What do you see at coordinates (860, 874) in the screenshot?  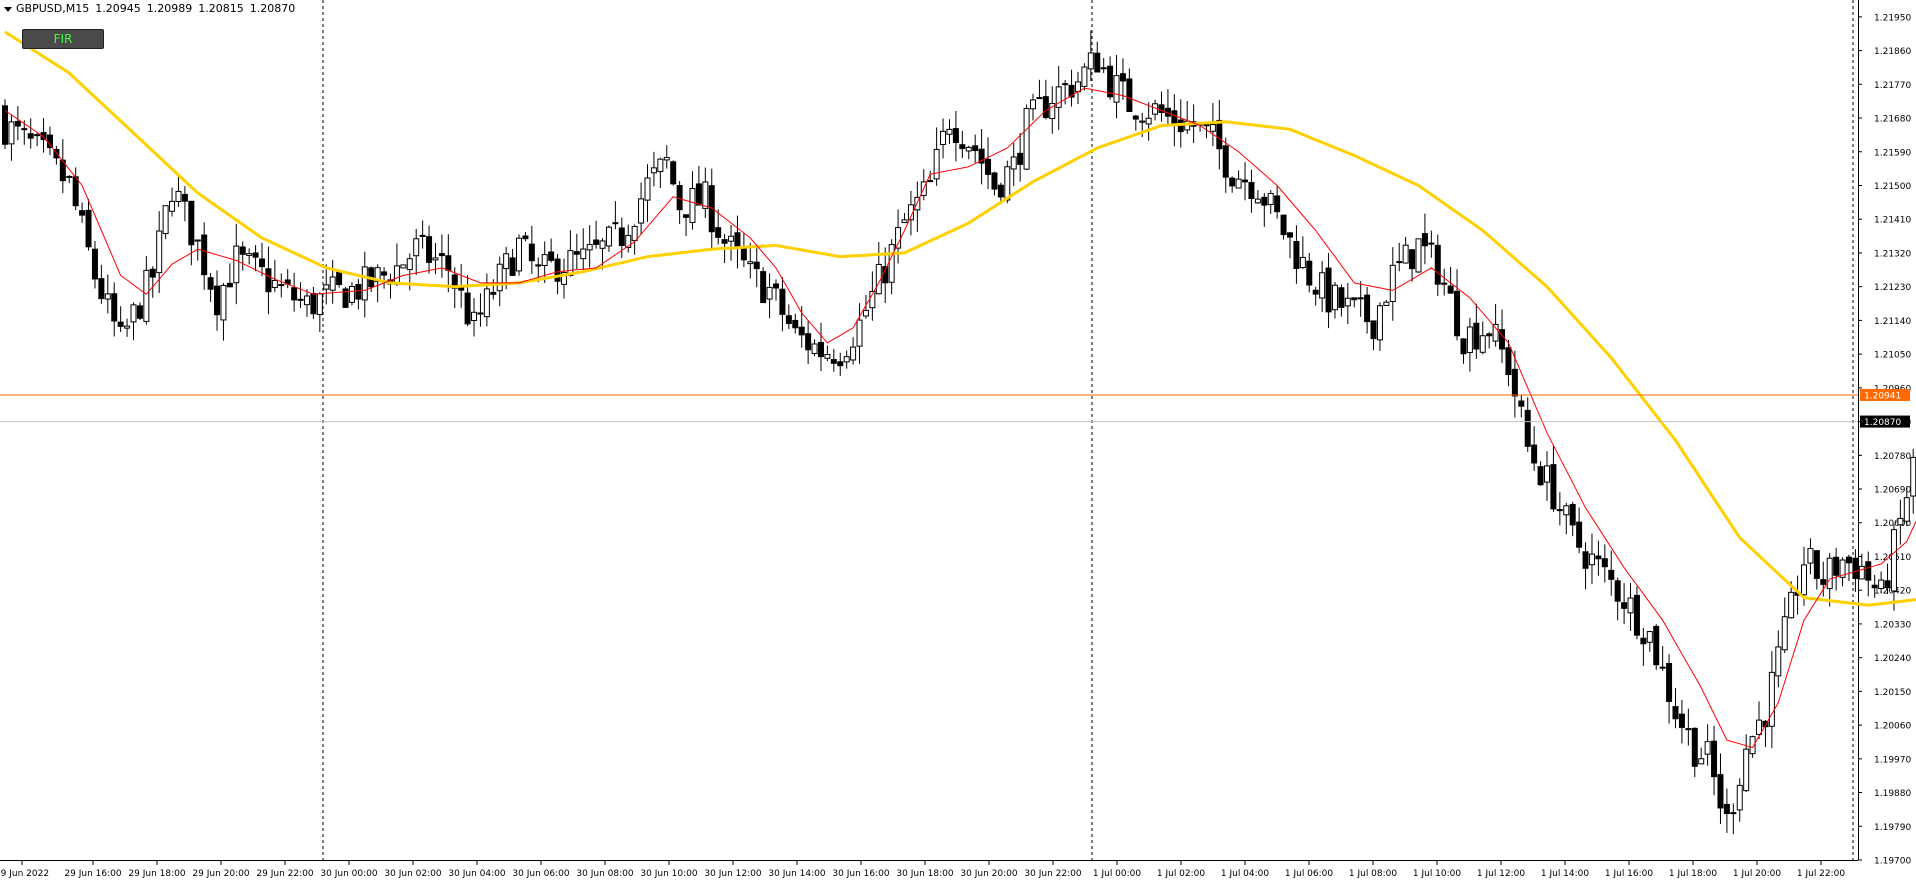 I see `time-tick-label: 30 Jun 16:00` at bounding box center [860, 874].